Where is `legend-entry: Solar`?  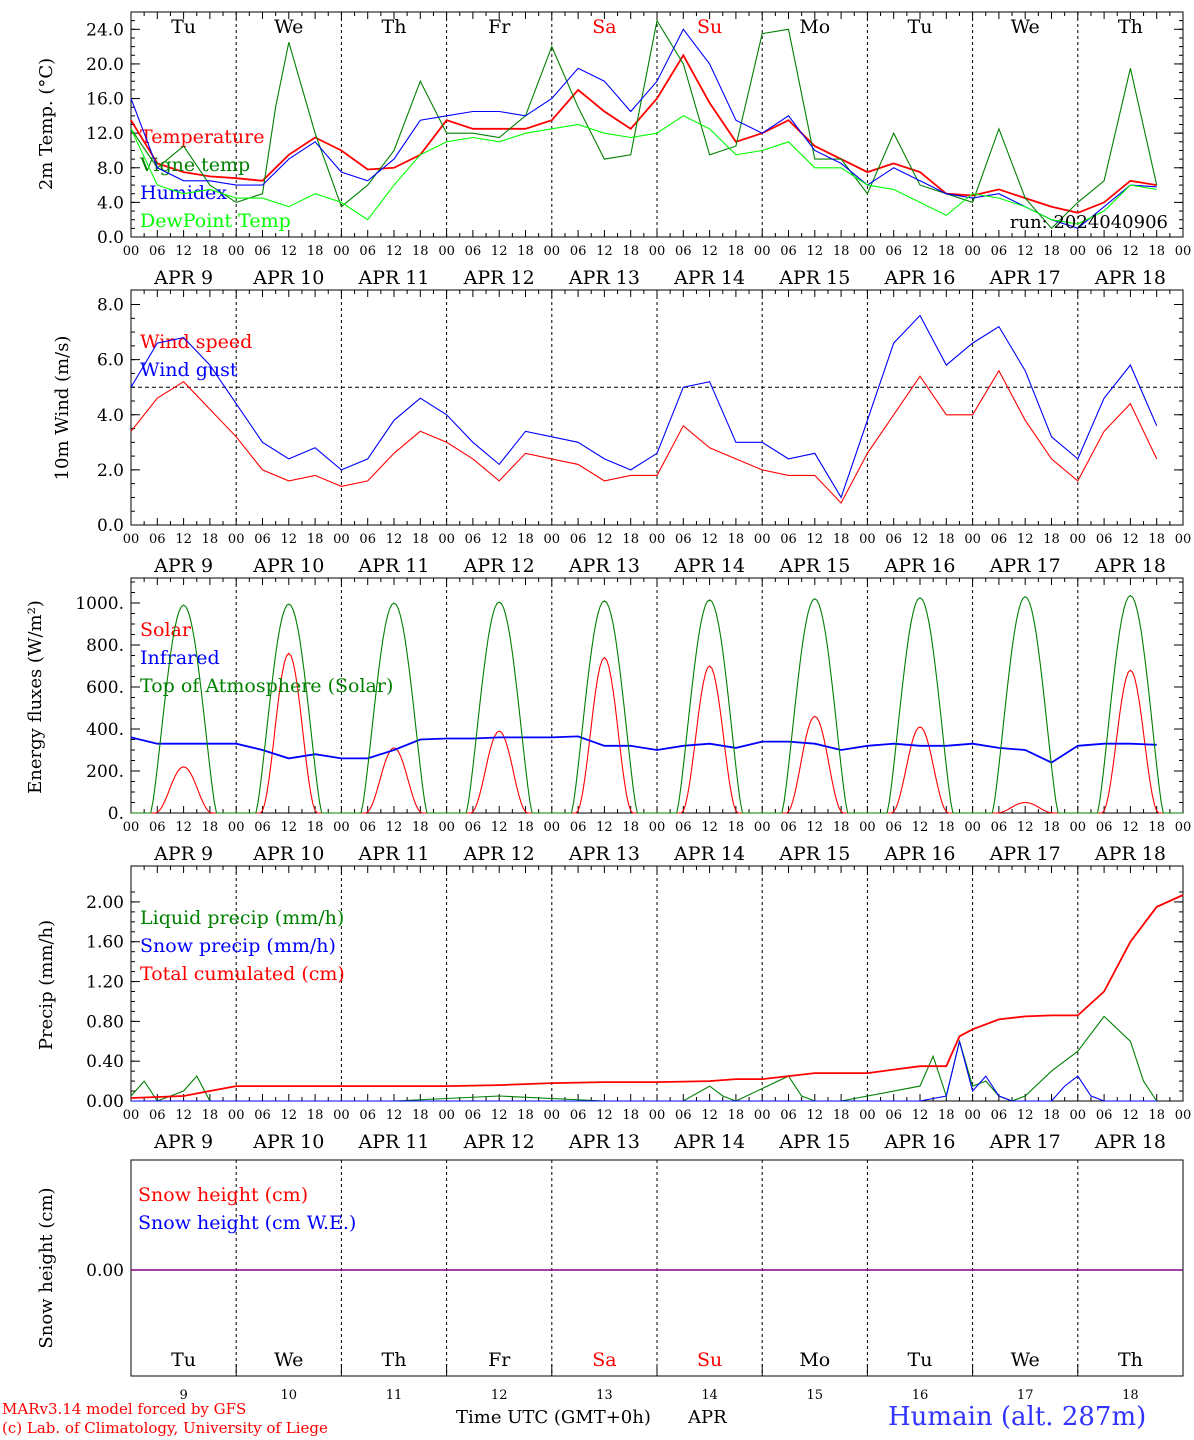 legend-entry: Solar is located at coordinates (166, 630).